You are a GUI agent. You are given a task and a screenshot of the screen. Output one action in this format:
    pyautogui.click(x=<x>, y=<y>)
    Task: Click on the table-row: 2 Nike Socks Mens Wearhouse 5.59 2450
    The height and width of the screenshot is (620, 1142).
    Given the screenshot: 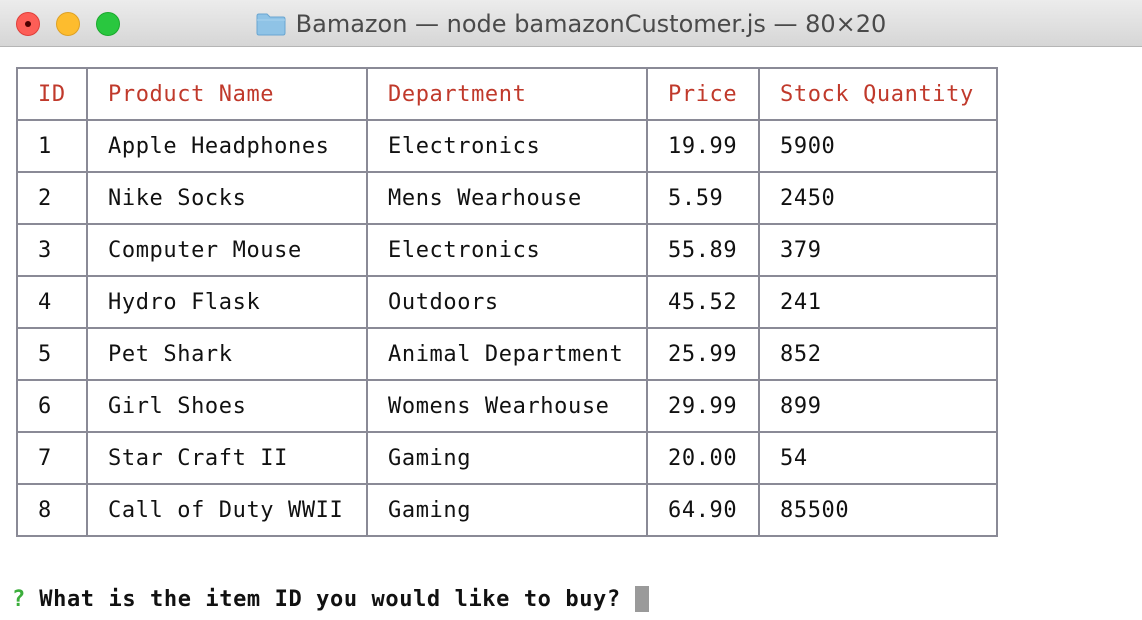 What is the action you would take?
    pyautogui.click(x=507, y=198)
    